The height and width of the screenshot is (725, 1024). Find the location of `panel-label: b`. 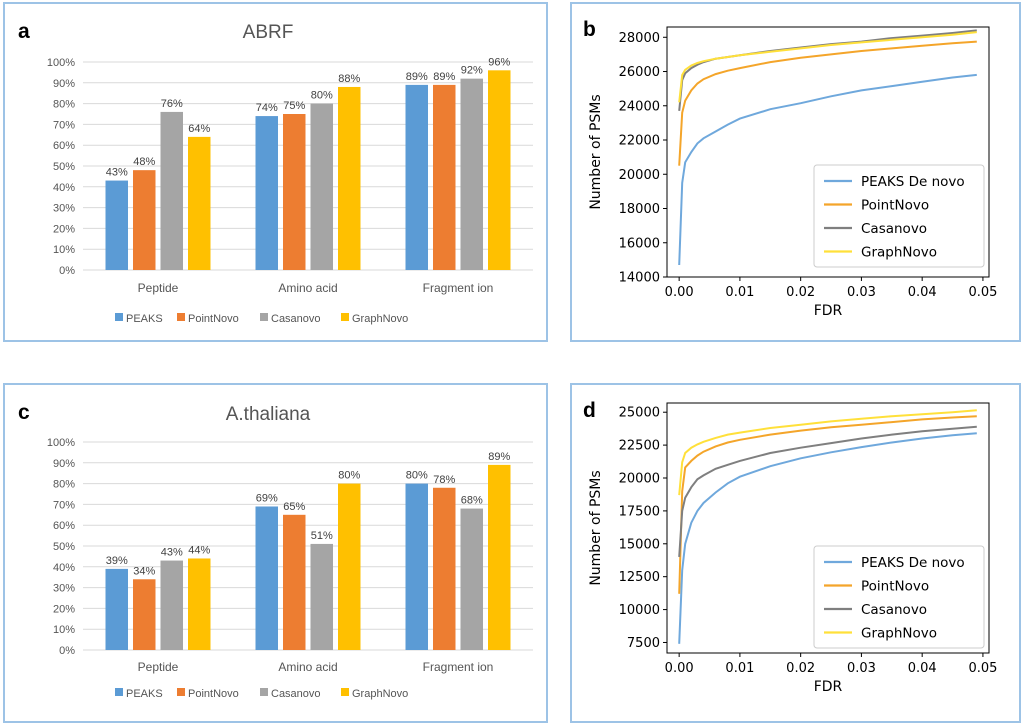

panel-label: b is located at coordinates (589, 29).